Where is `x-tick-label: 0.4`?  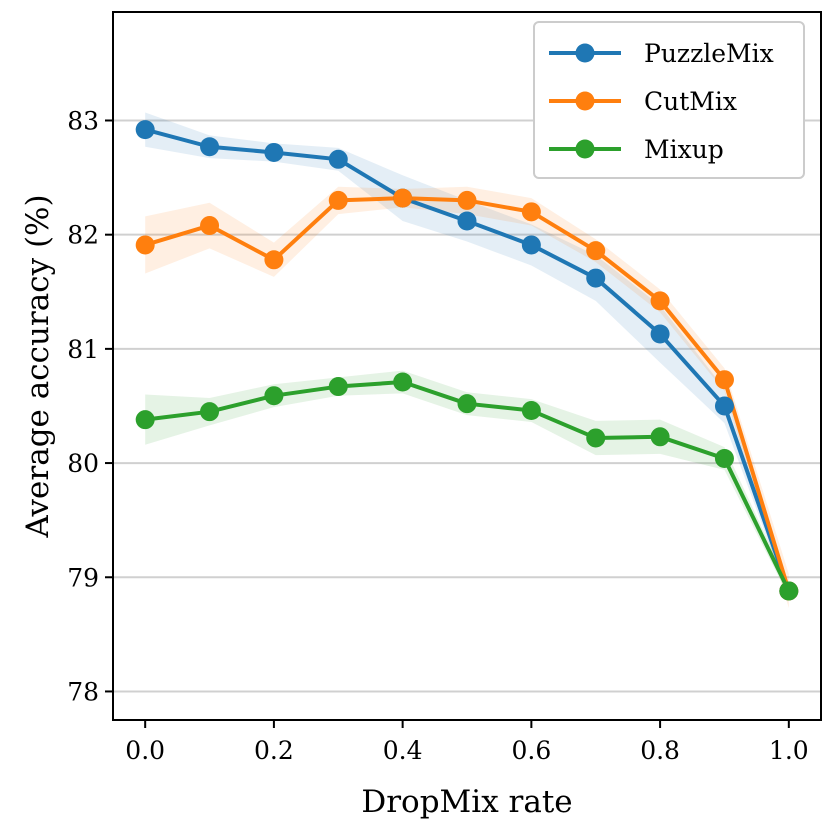
x-tick-label: 0.4 is located at coordinates (403, 750).